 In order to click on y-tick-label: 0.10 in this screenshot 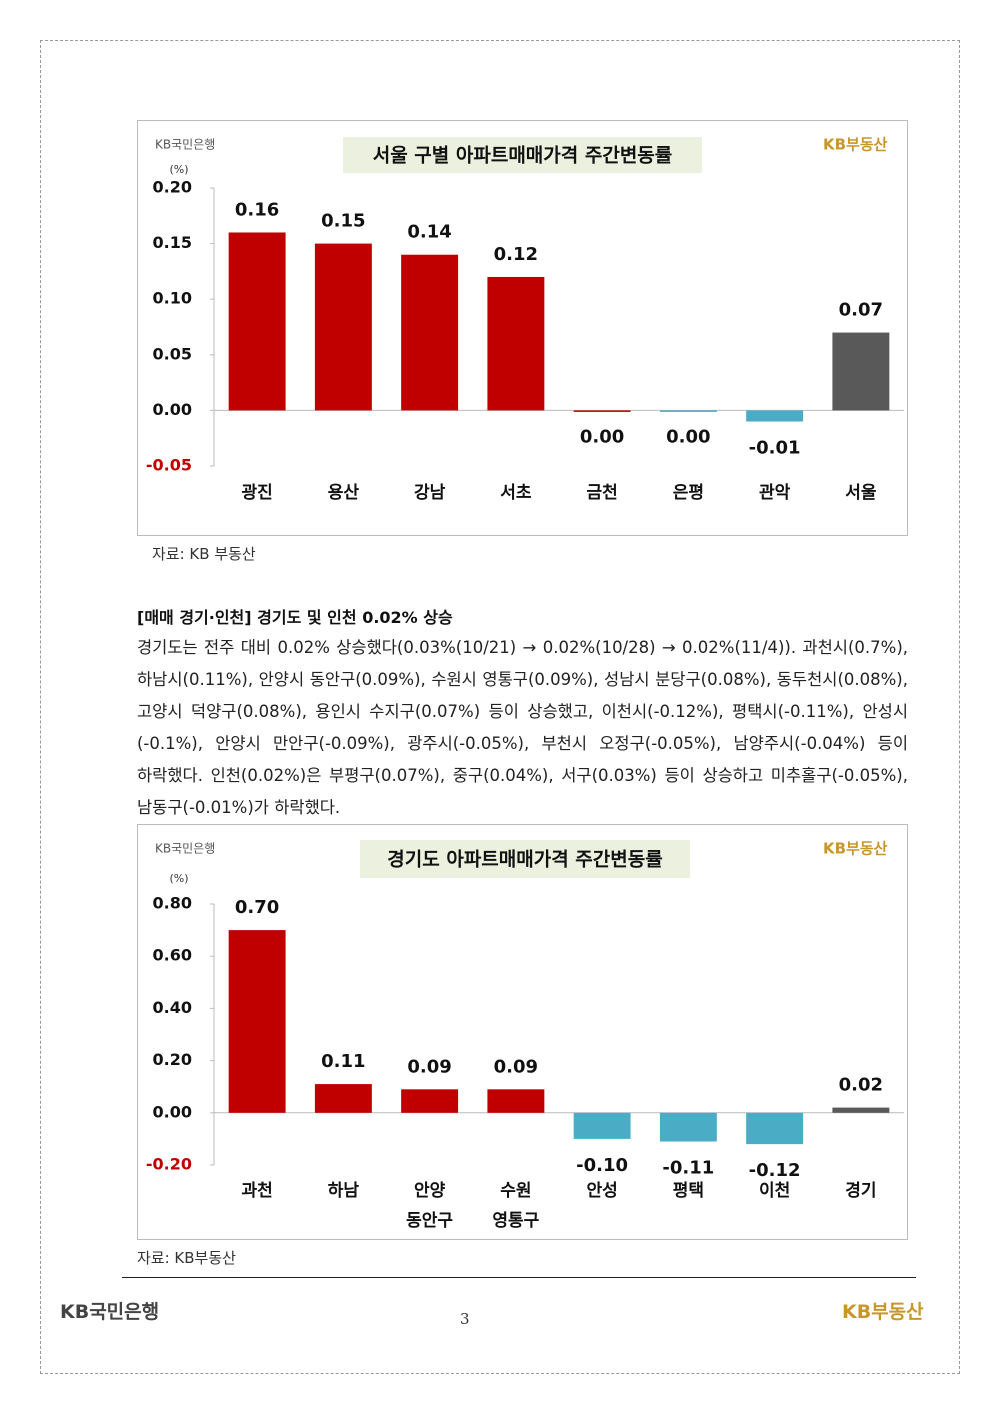, I will do `click(172, 298)`.